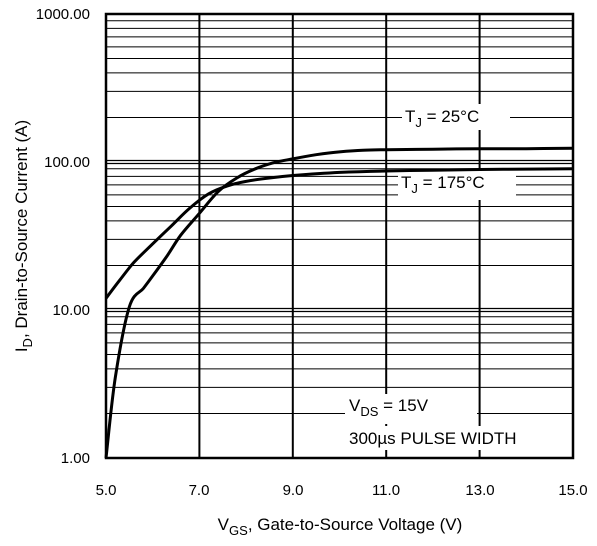 The image size is (597, 546). I want to click on y-axis-title: ID, Drain-to-Source Current (A), so click(23, 236).